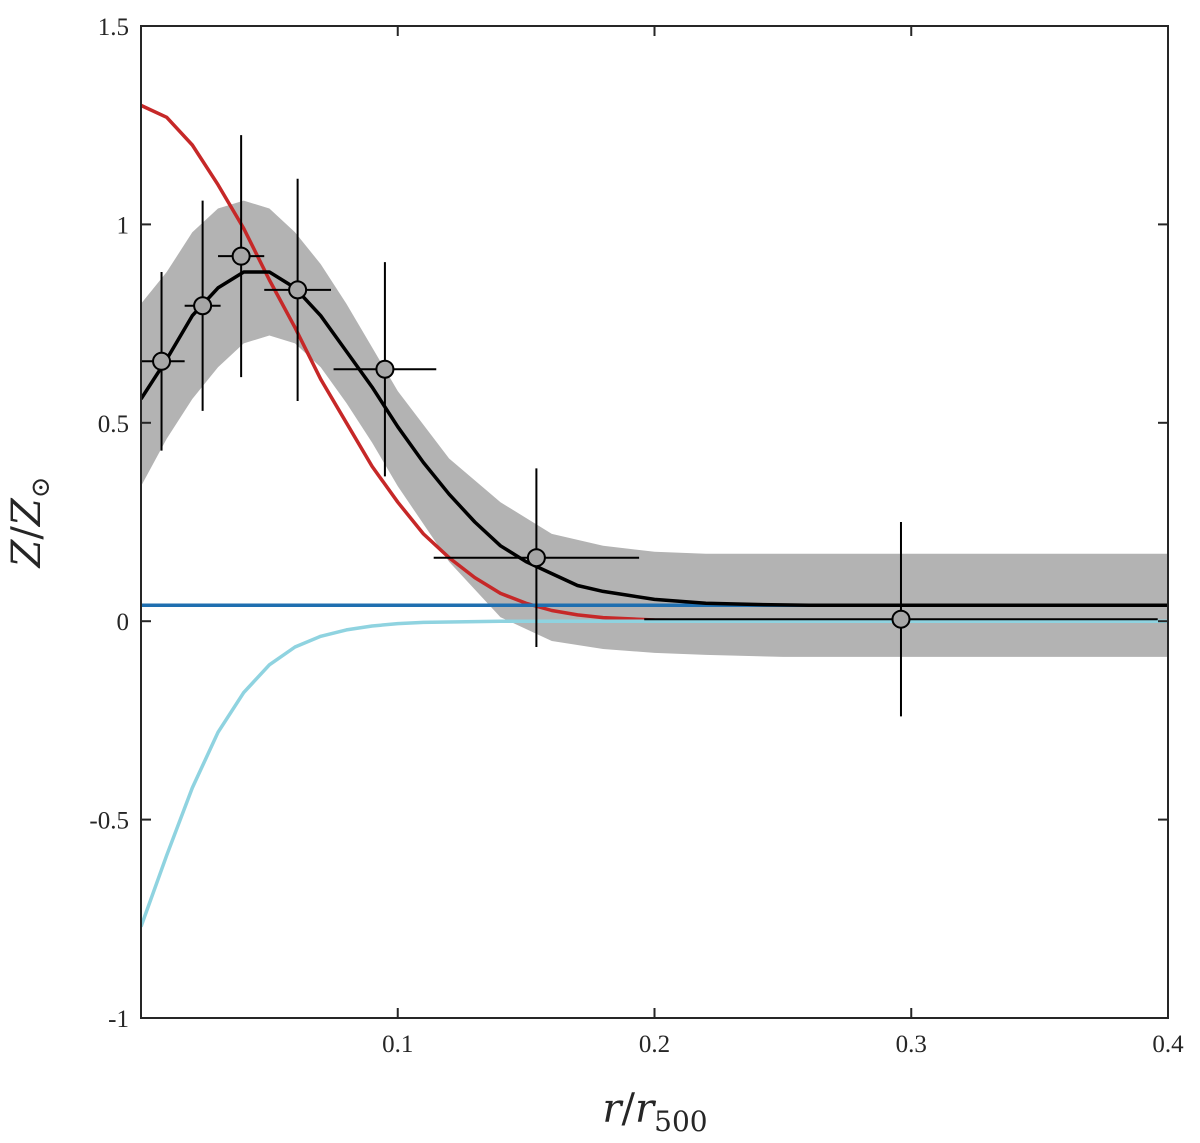 The image size is (1200, 1143). Describe the element at coordinates (397, 1044) in the screenshot. I see `x-tick-label: 0.1` at that location.